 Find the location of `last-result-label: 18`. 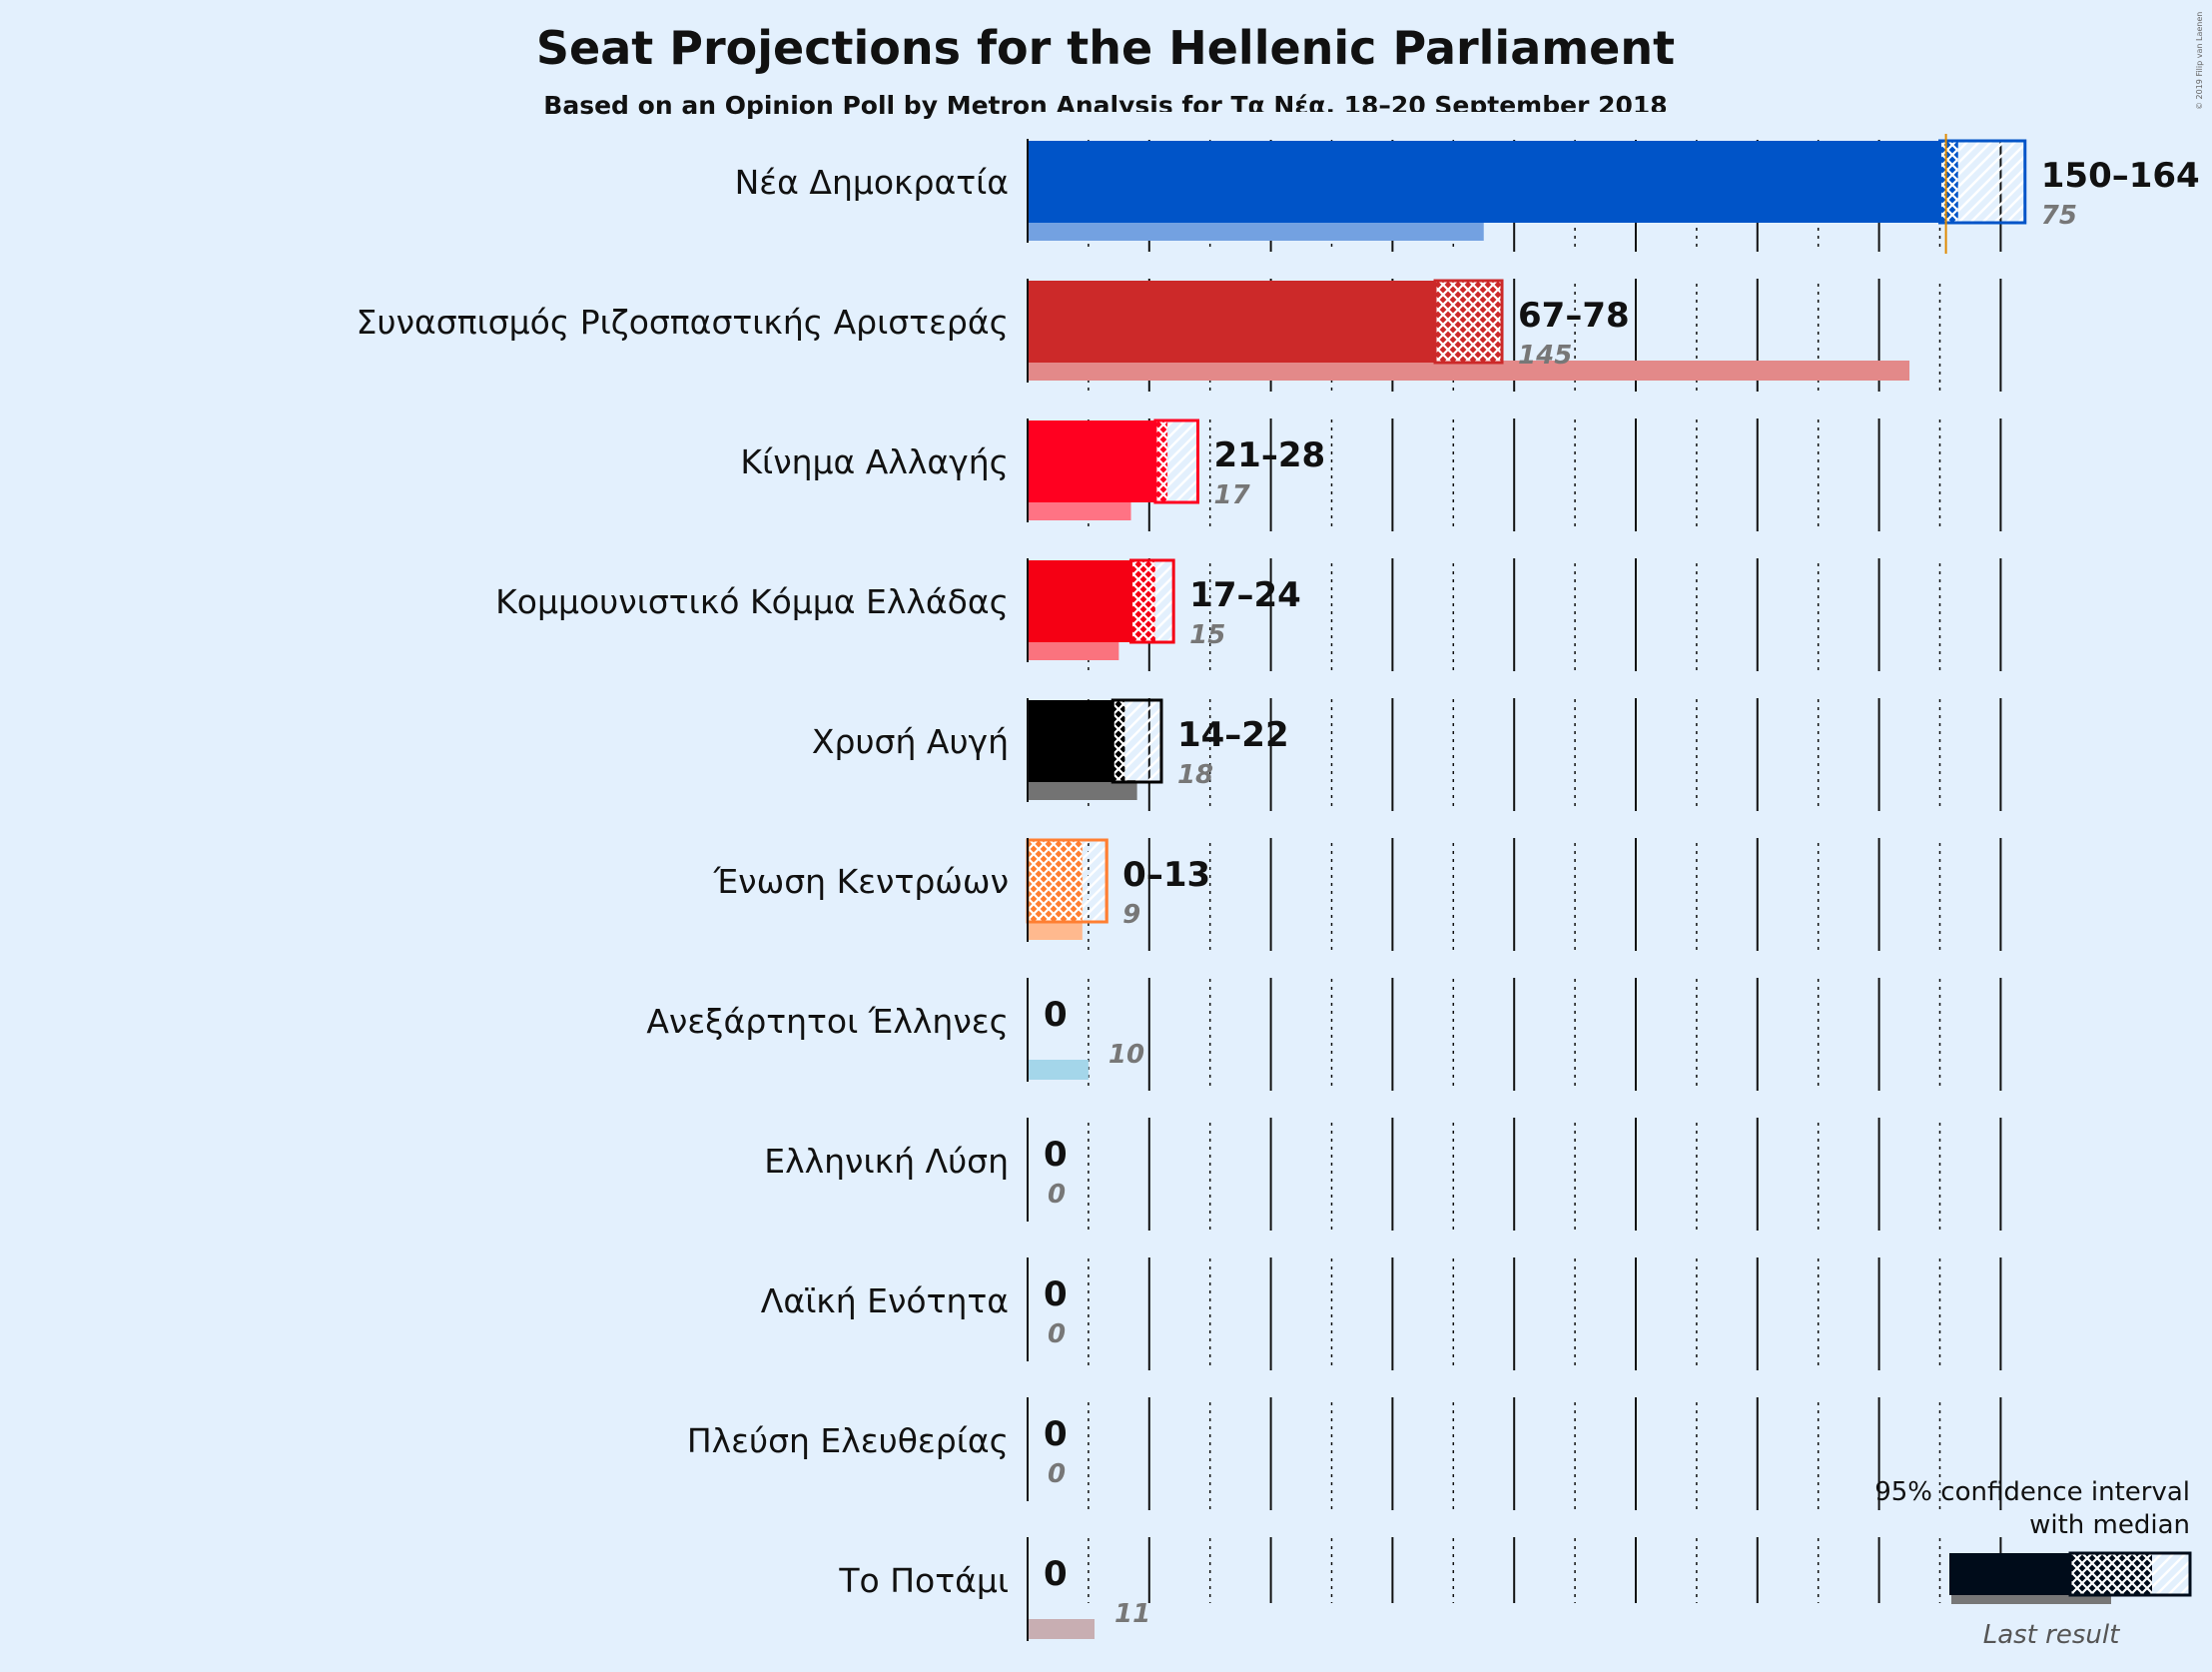

last-result-label: 18 is located at coordinates (1195, 775).